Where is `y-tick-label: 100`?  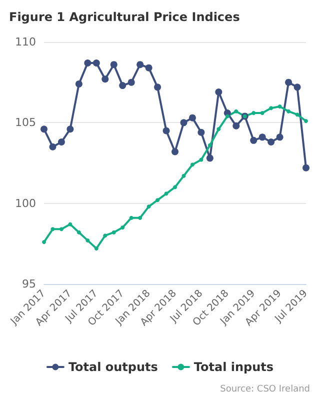 y-tick-label: 100 is located at coordinates (25, 203).